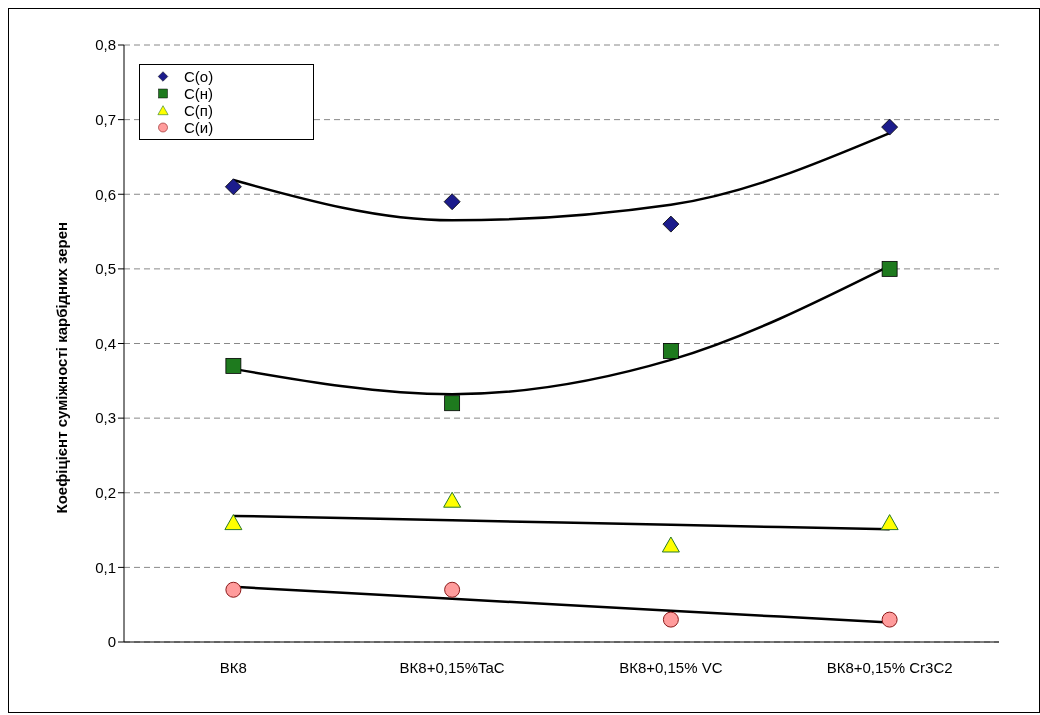 The width and height of the screenshot is (1040, 715). Describe the element at coordinates (105, 493) in the screenshot. I see `y-tick-label: 0,2` at that location.